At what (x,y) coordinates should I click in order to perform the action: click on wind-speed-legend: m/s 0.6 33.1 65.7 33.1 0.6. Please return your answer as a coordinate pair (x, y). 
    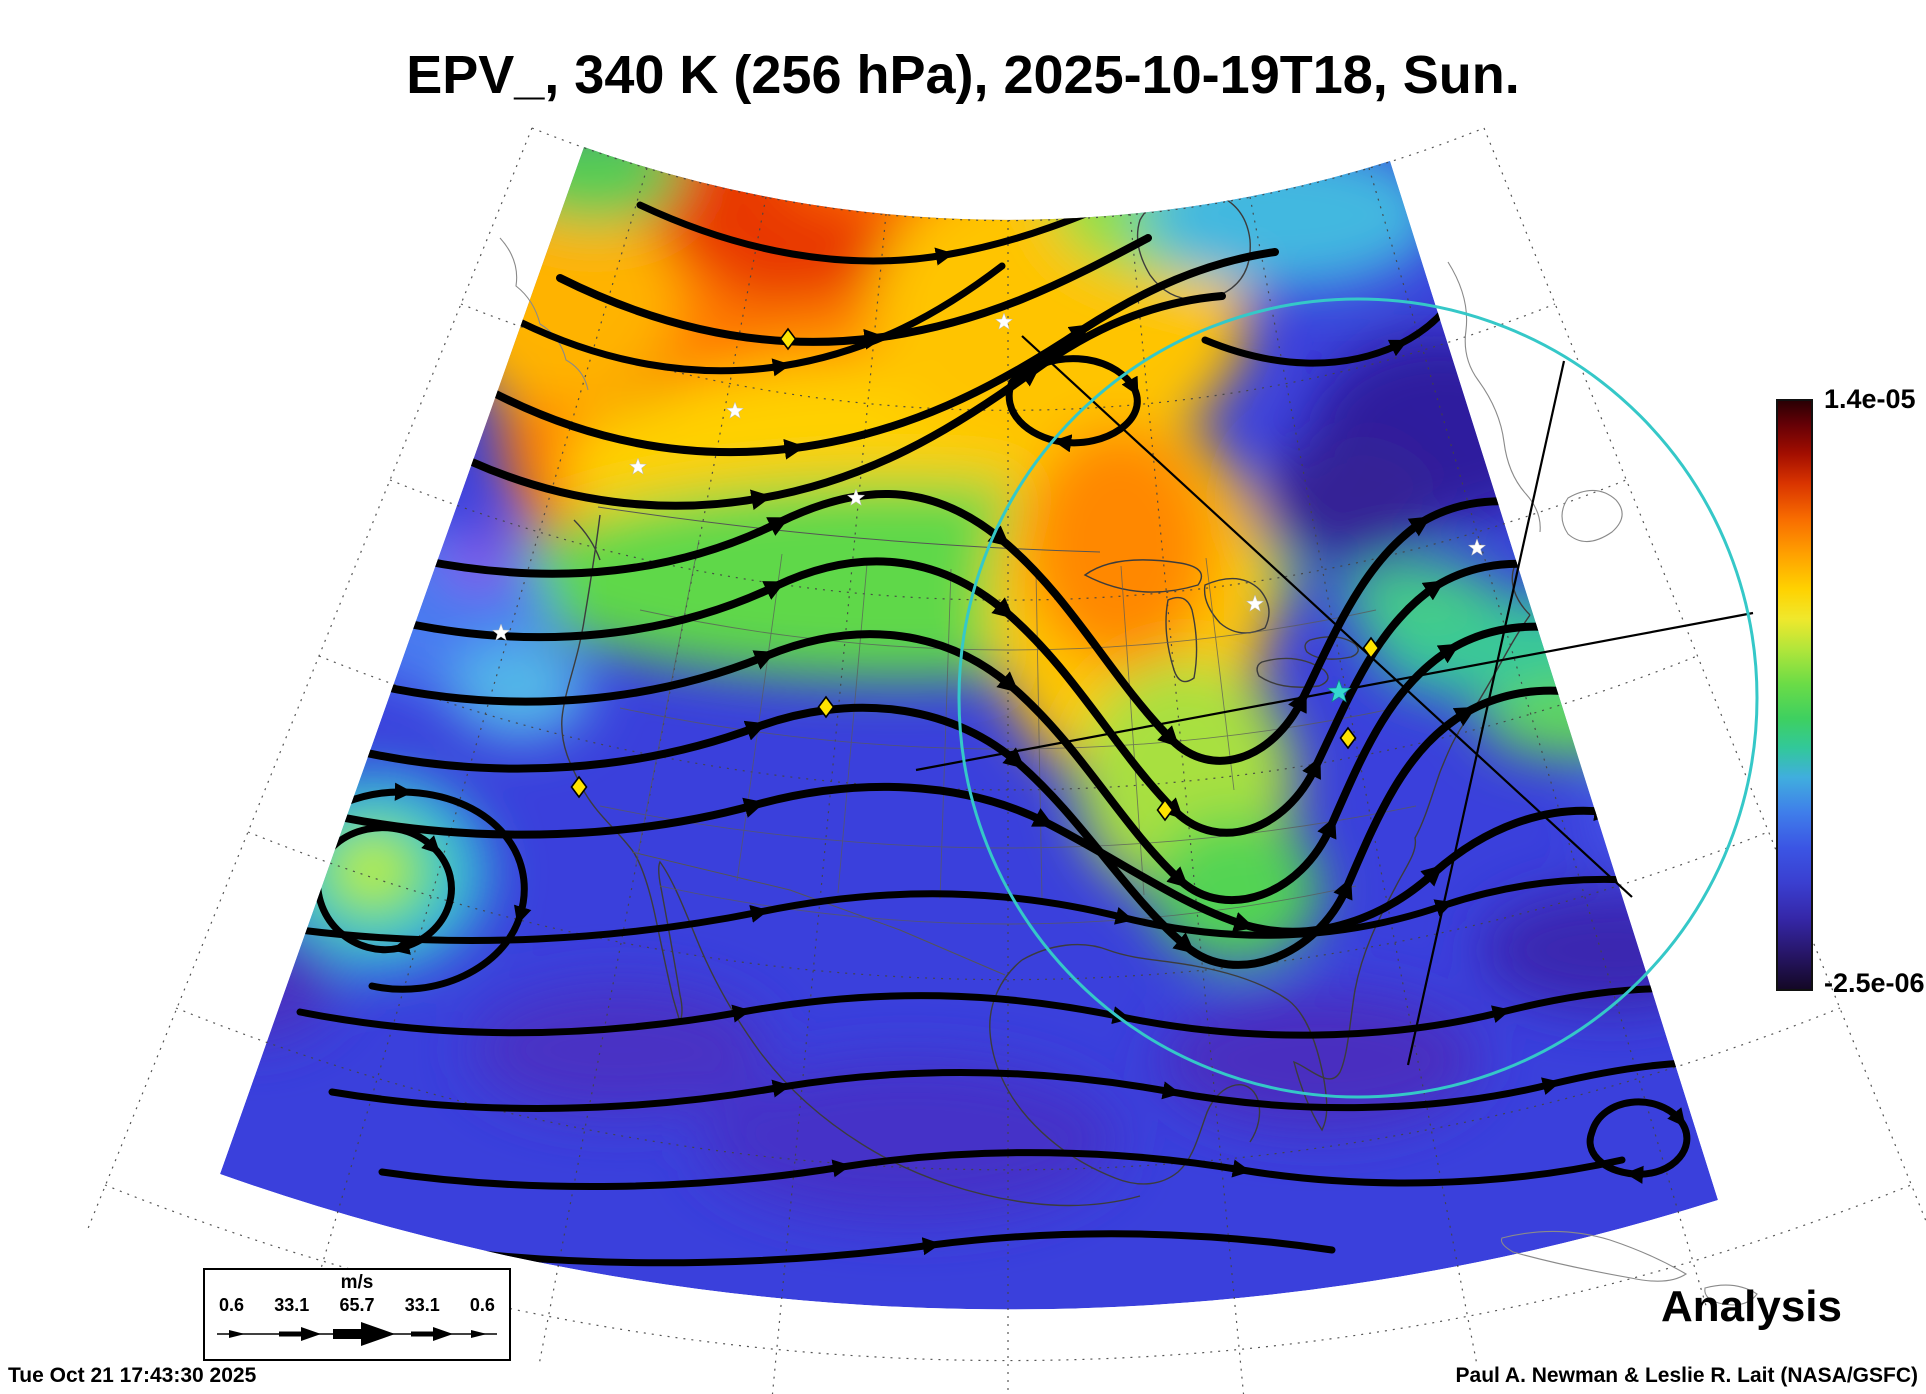
    Looking at the image, I should click on (357, 1314).